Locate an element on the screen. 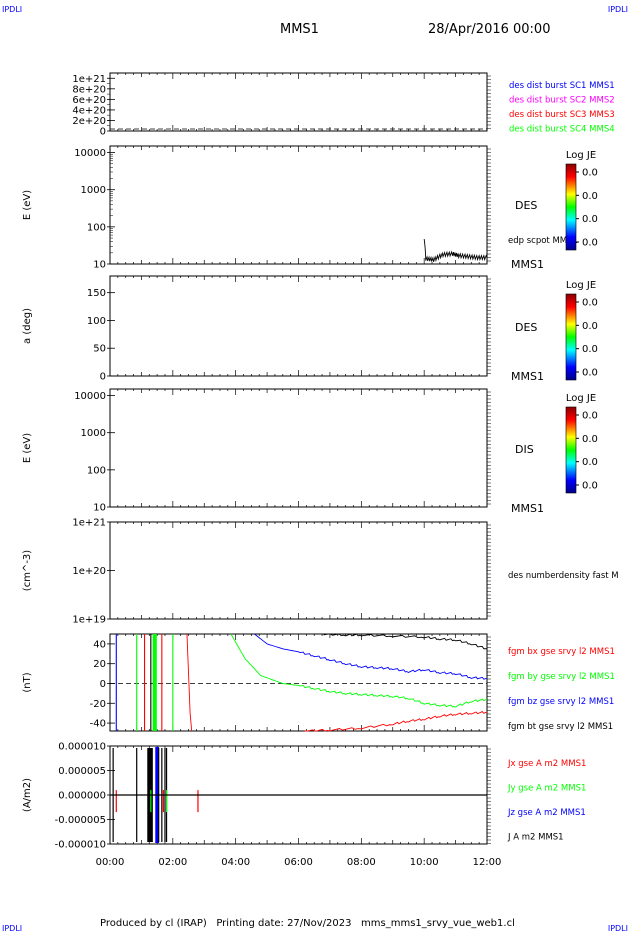  legend-label: Jy gse A m2 MMS1 is located at coordinates (546, 789).